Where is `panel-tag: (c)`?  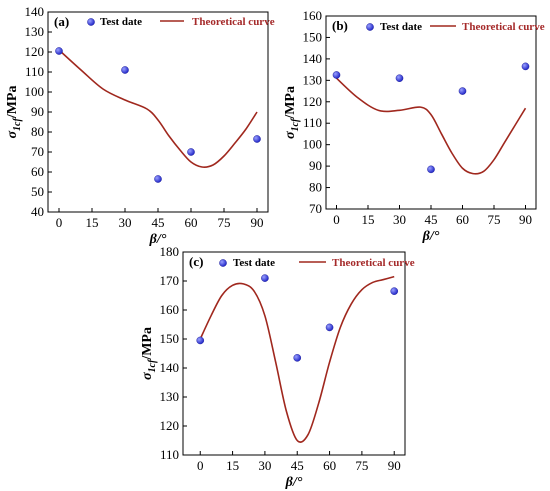 panel-tag: (c) is located at coordinates (196, 261).